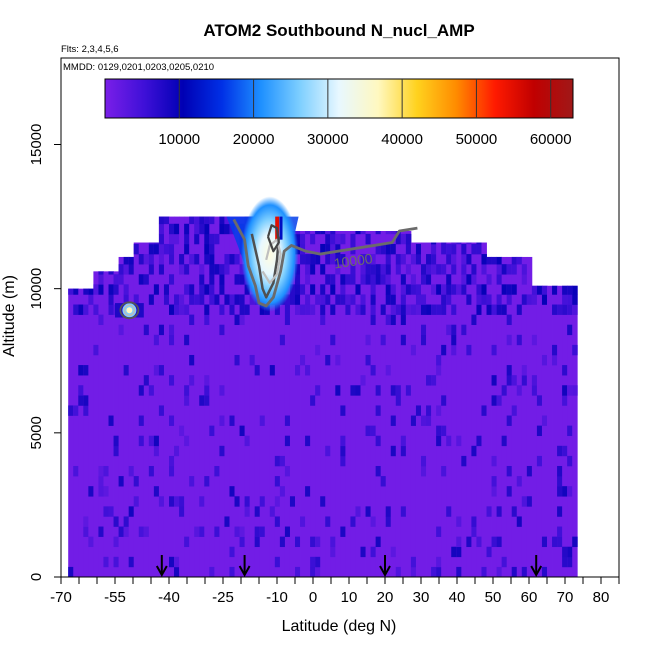 Image resolution: width=650 pixels, height=650 pixels. I want to click on marker-arrow-head, so click(161, 571).